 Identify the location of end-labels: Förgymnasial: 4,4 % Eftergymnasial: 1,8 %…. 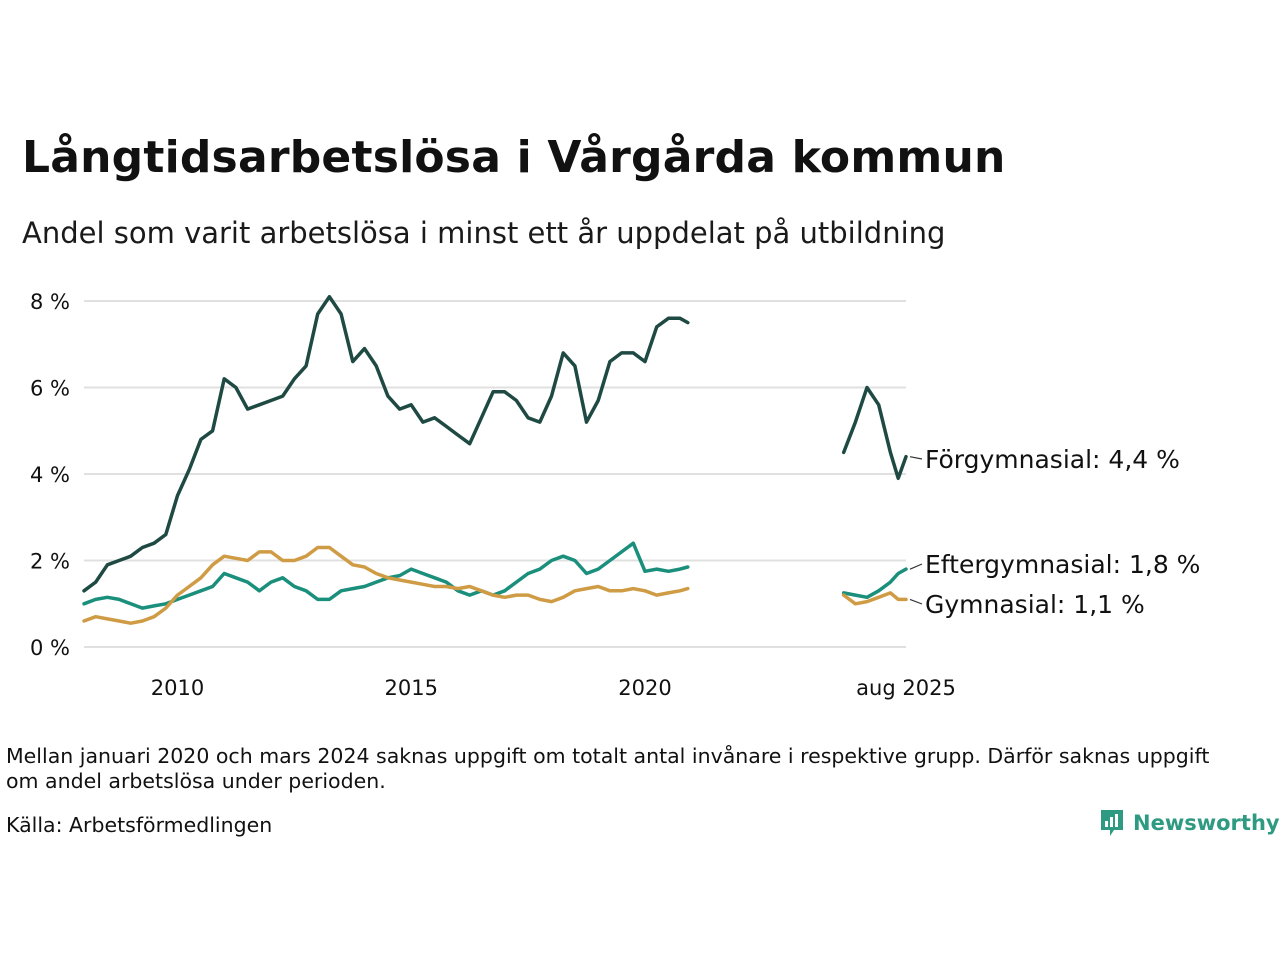
(1054, 532).